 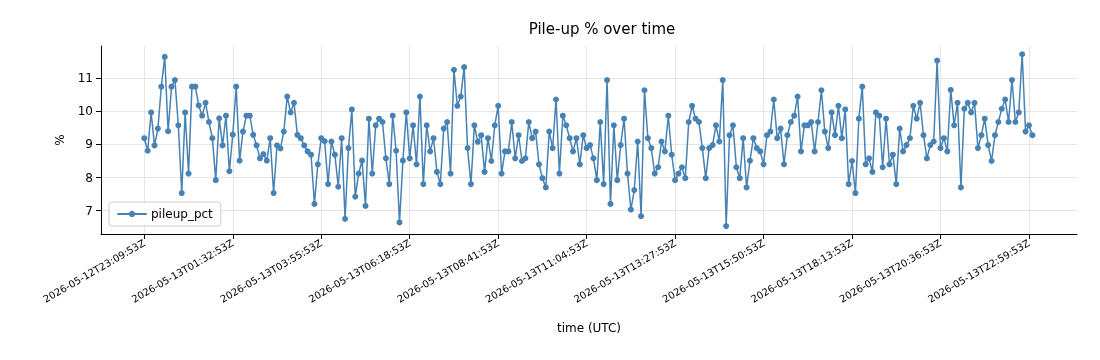 I want to click on y-tick-label: 7, so click(x=89, y=210).